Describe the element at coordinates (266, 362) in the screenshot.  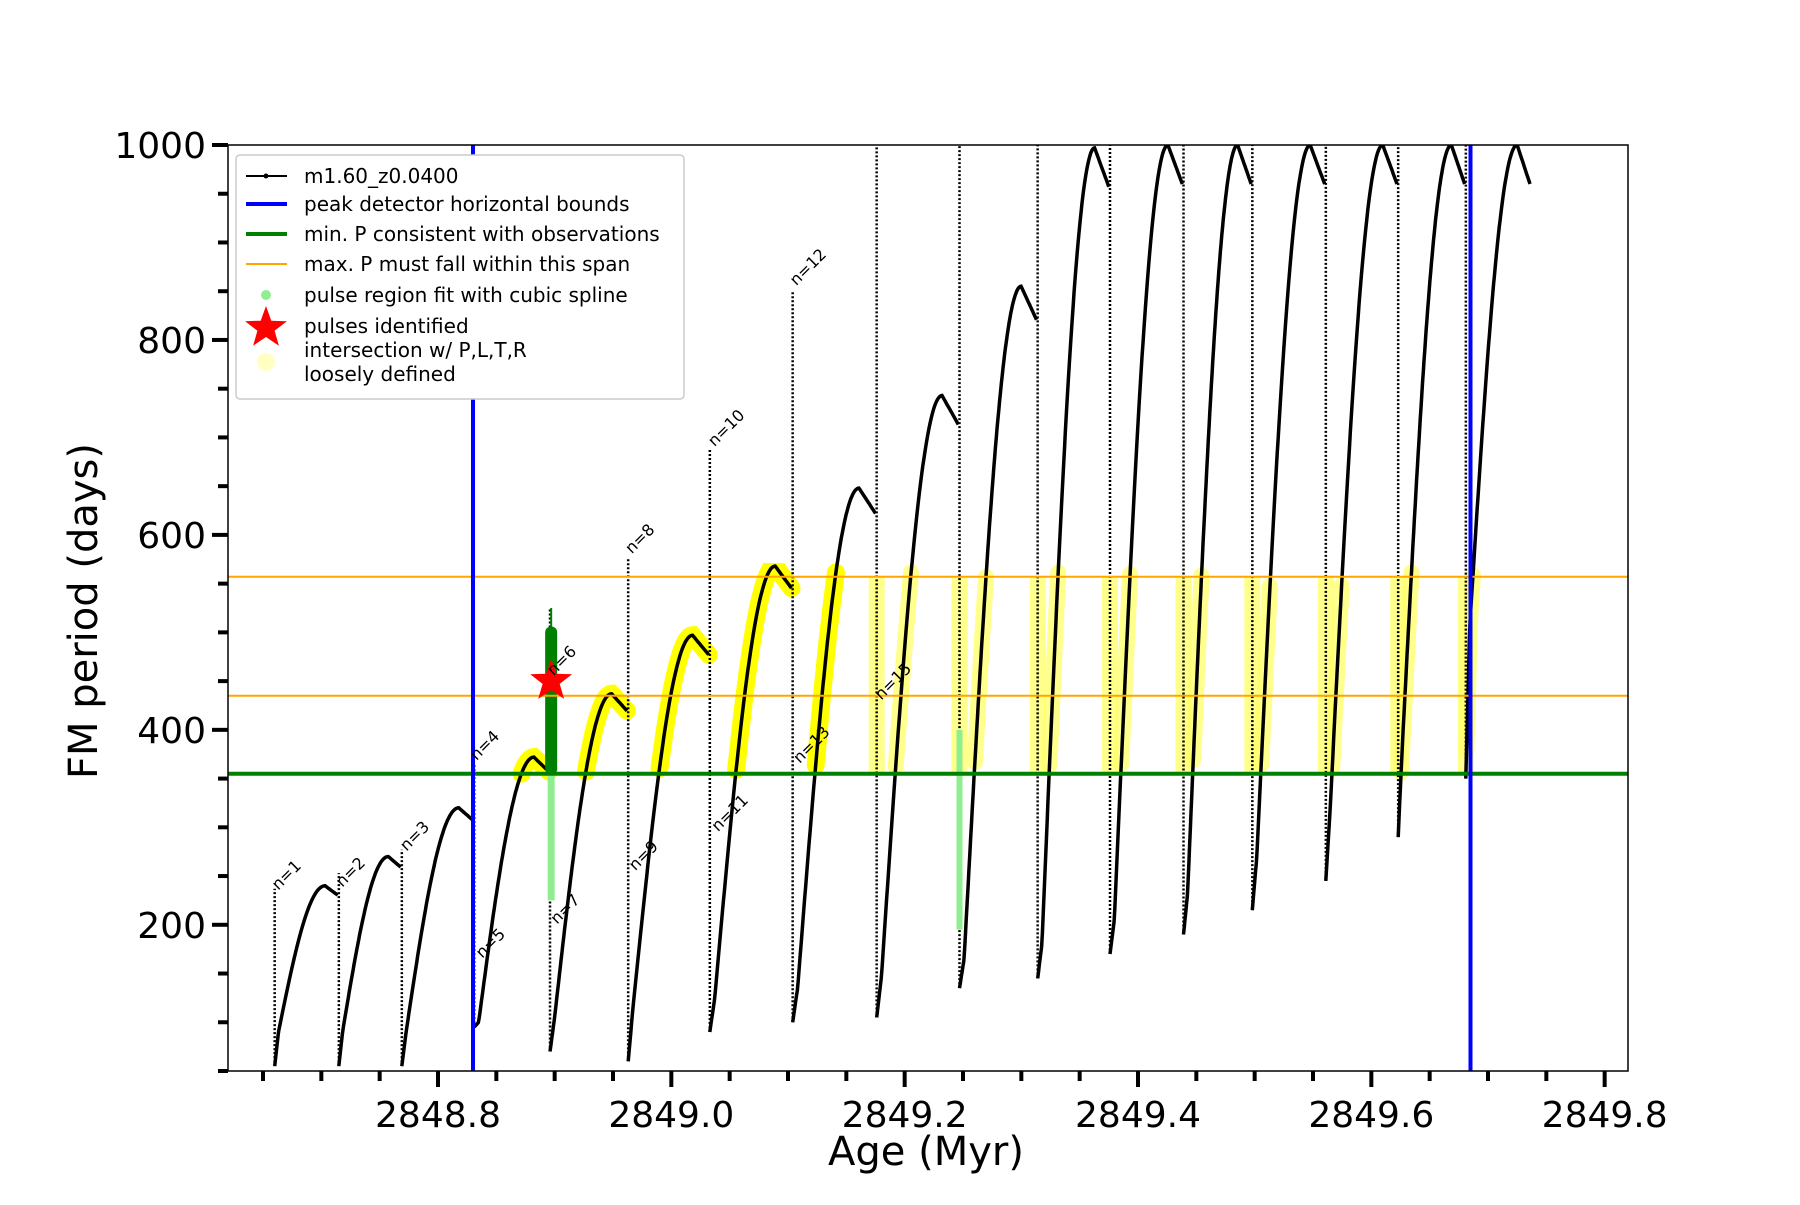
I see `legend-swatch-halo` at that location.